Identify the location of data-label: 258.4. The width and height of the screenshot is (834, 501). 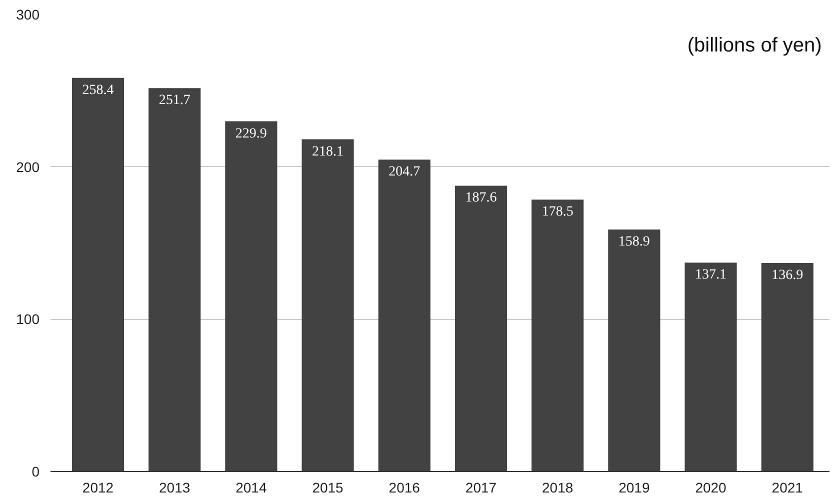
(98, 90).